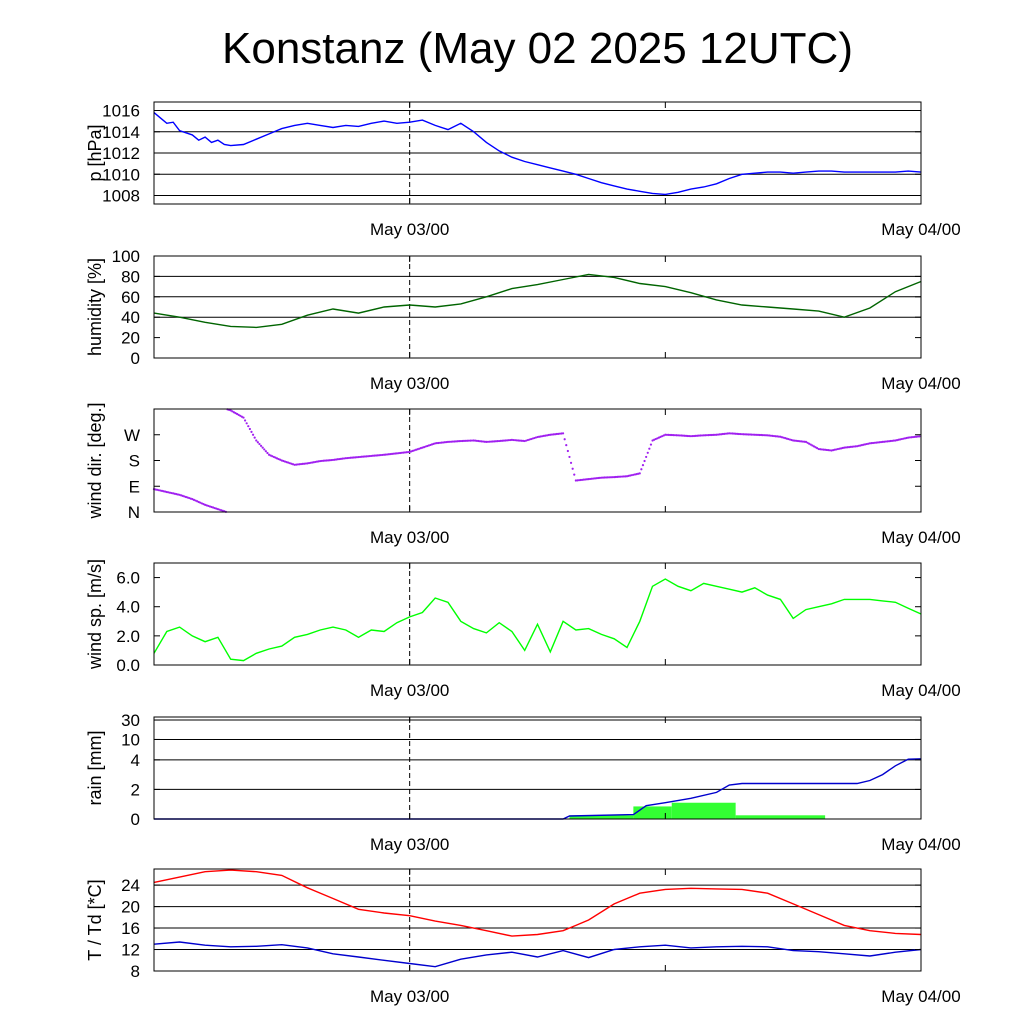 The width and height of the screenshot is (1024, 1024). What do you see at coordinates (134, 486) in the screenshot?
I see `y-tick-label: E` at bounding box center [134, 486].